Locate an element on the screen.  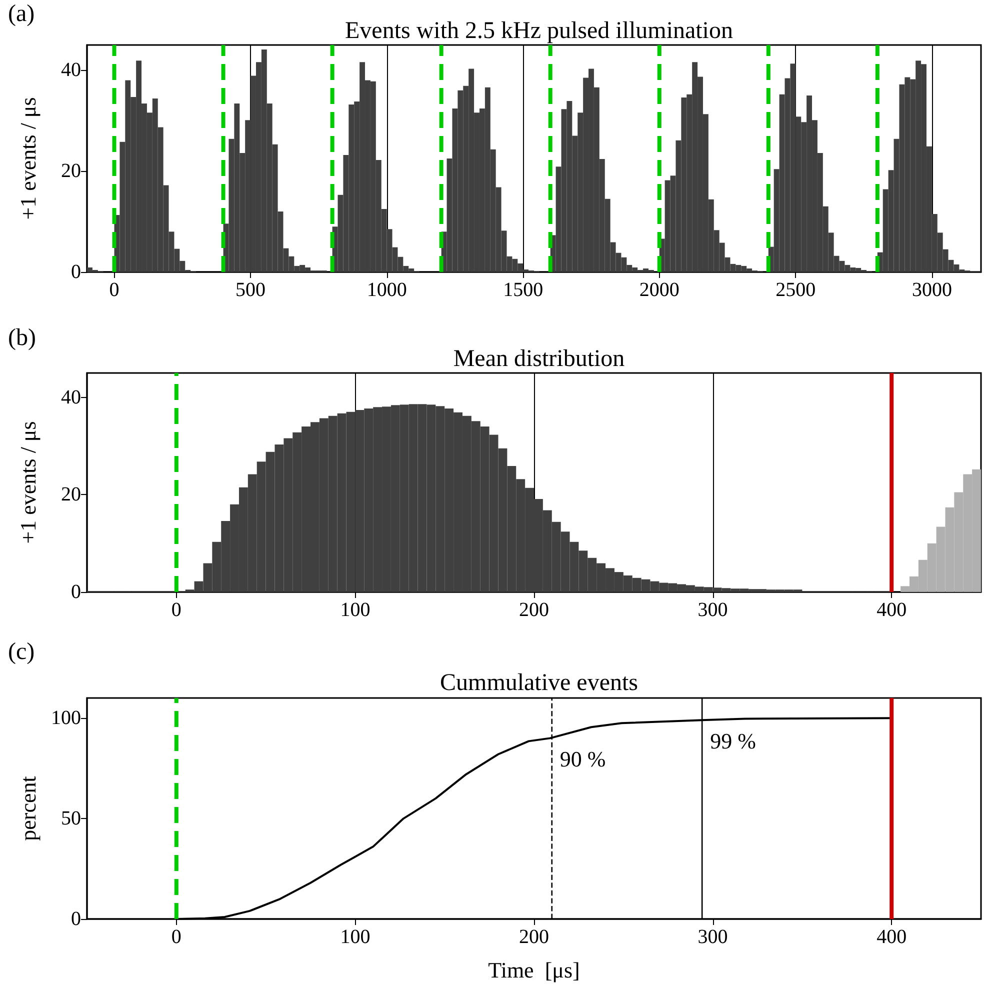
text: (c) is located at coordinates (21, 652).